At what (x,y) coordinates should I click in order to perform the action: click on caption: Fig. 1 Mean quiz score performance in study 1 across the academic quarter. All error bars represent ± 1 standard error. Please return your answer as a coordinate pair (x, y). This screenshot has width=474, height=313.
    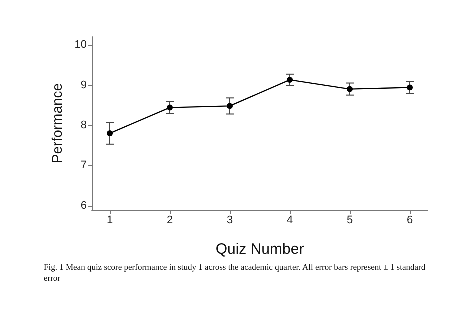
    Looking at the image, I should click on (235, 273).